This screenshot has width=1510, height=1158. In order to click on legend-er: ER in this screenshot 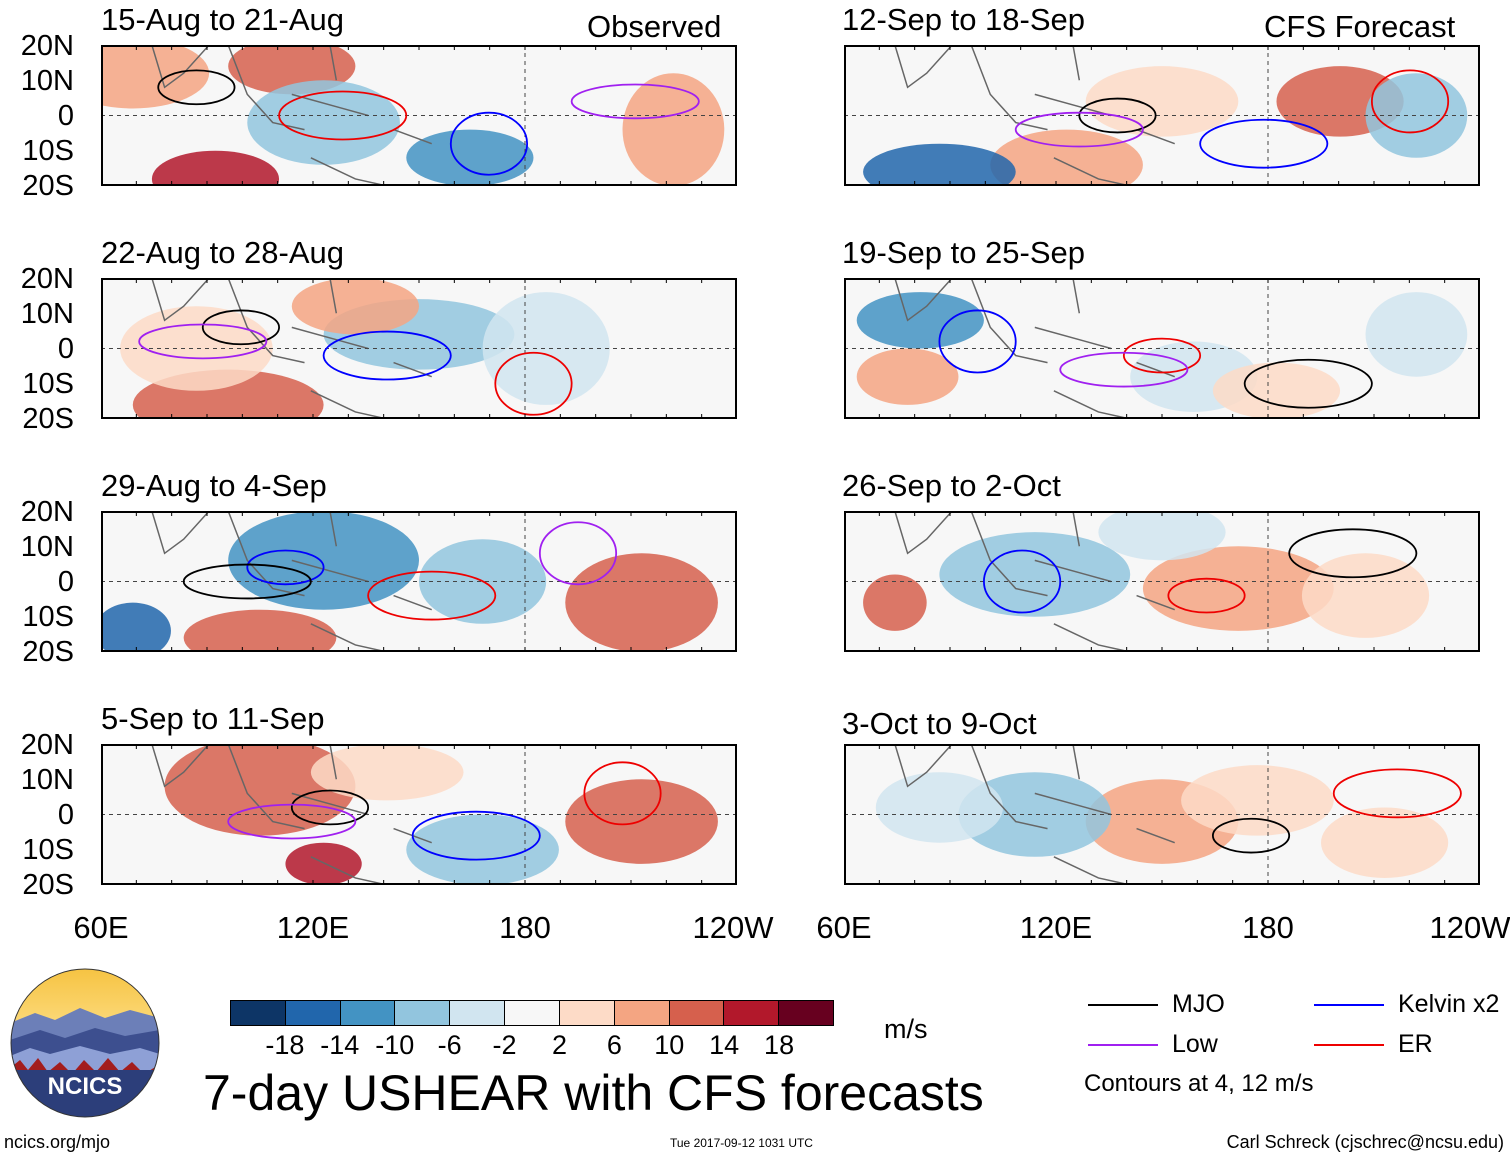, I will do `click(1373, 1044)`.